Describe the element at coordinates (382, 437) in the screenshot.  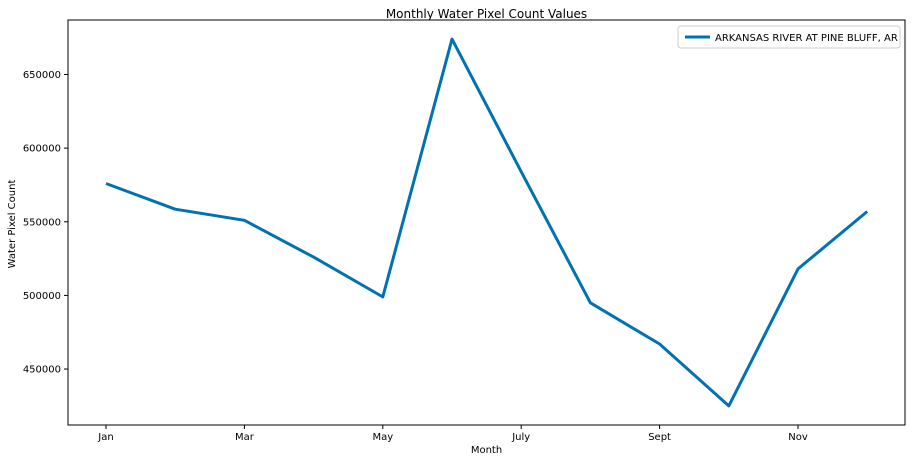
I see `x-tick-label: May` at that location.